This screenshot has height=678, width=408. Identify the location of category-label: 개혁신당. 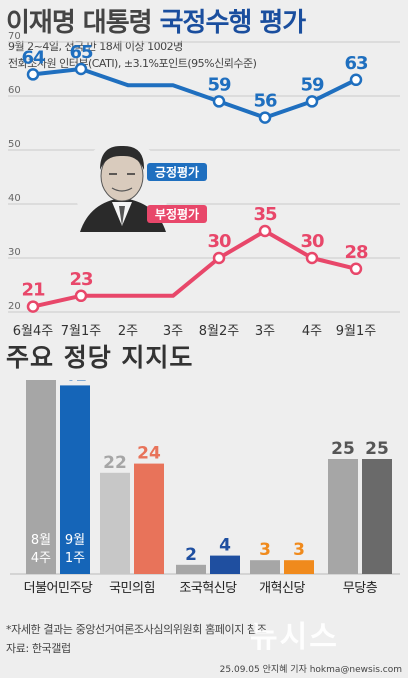
(282, 588).